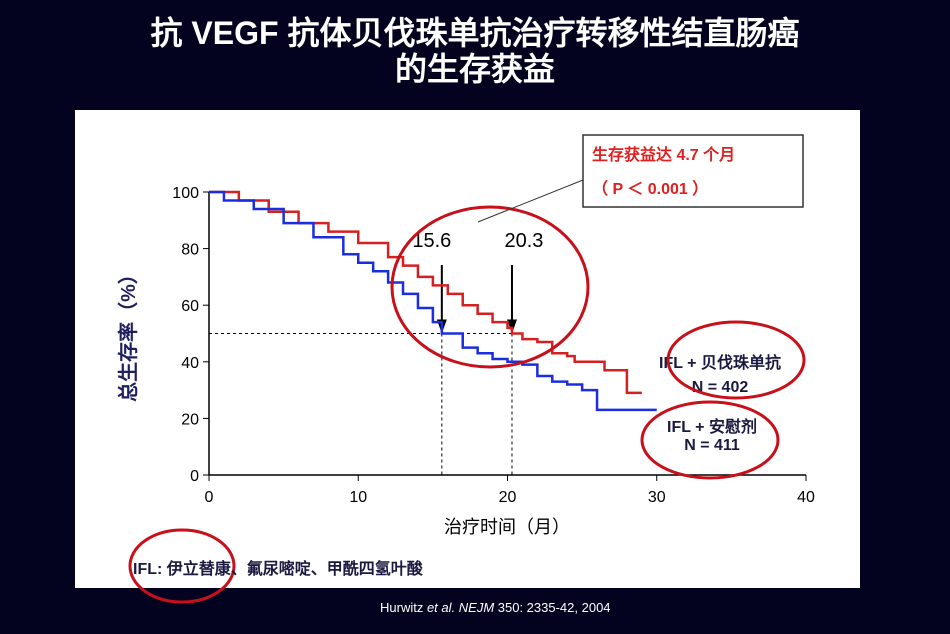 Image resolution: width=950 pixels, height=634 pixels. What do you see at coordinates (712, 445) in the screenshot?
I see `legend-n: N = 411` at bounding box center [712, 445].